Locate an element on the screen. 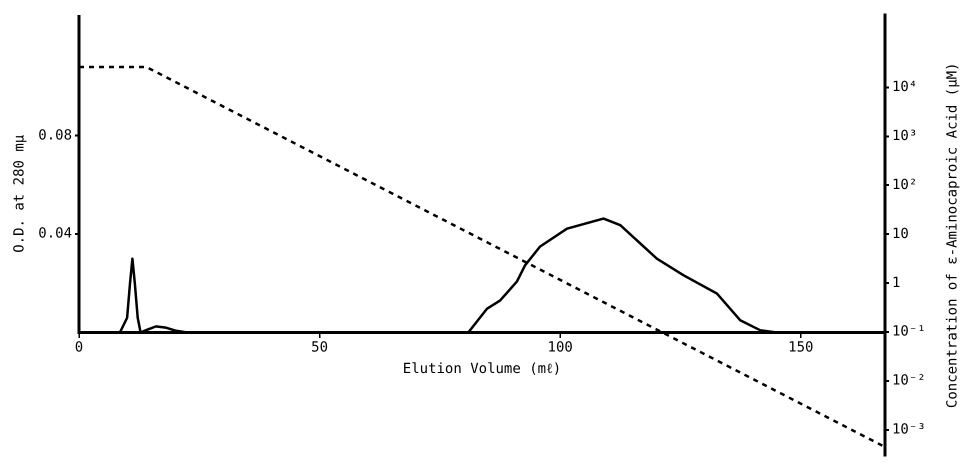 The height and width of the screenshot is (467, 967). x-tick-label: 50 is located at coordinates (319, 348).